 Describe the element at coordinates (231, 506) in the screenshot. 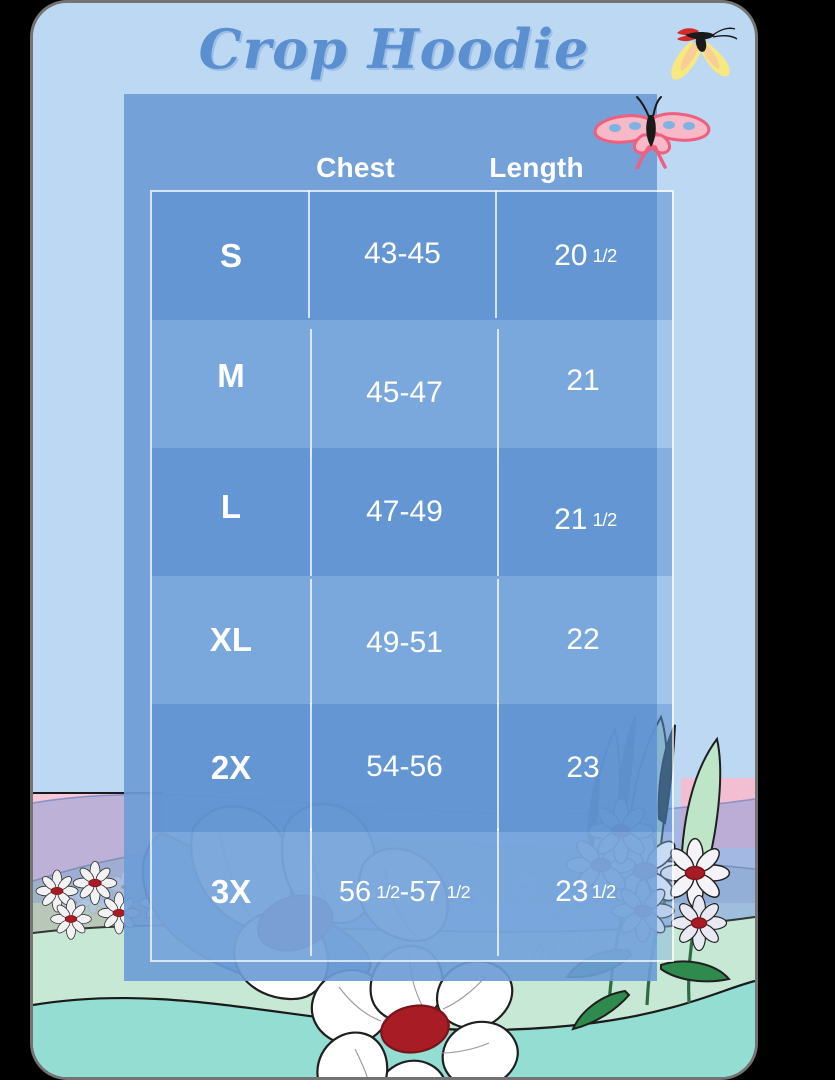

I see `cell-size: L` at that location.